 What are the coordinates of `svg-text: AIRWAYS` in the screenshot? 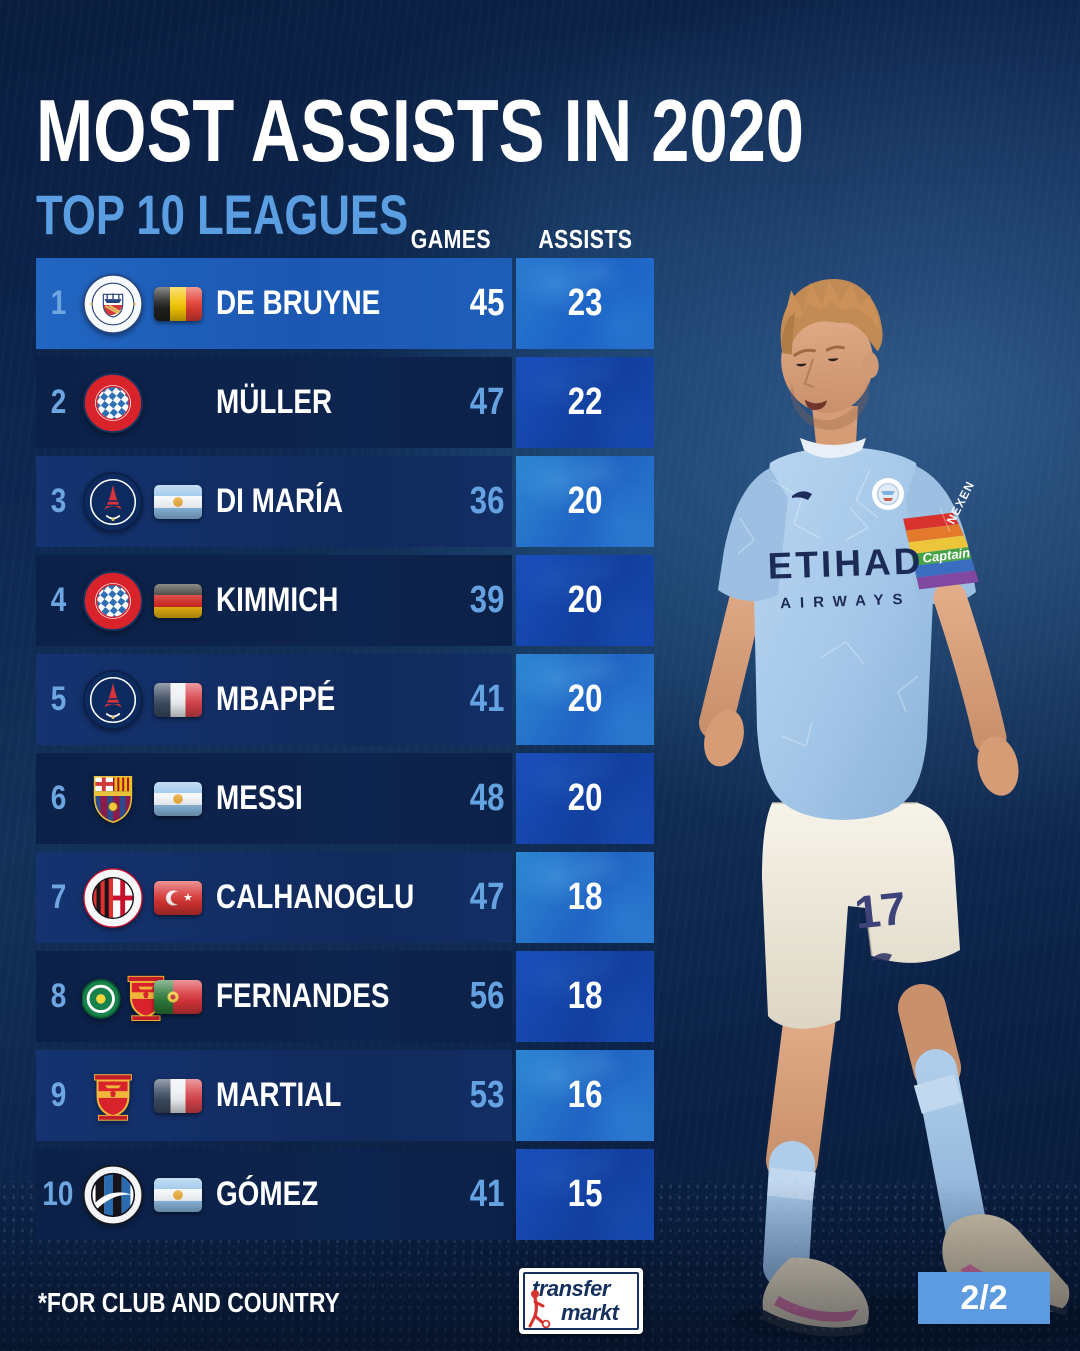 It's located at (846, 602).